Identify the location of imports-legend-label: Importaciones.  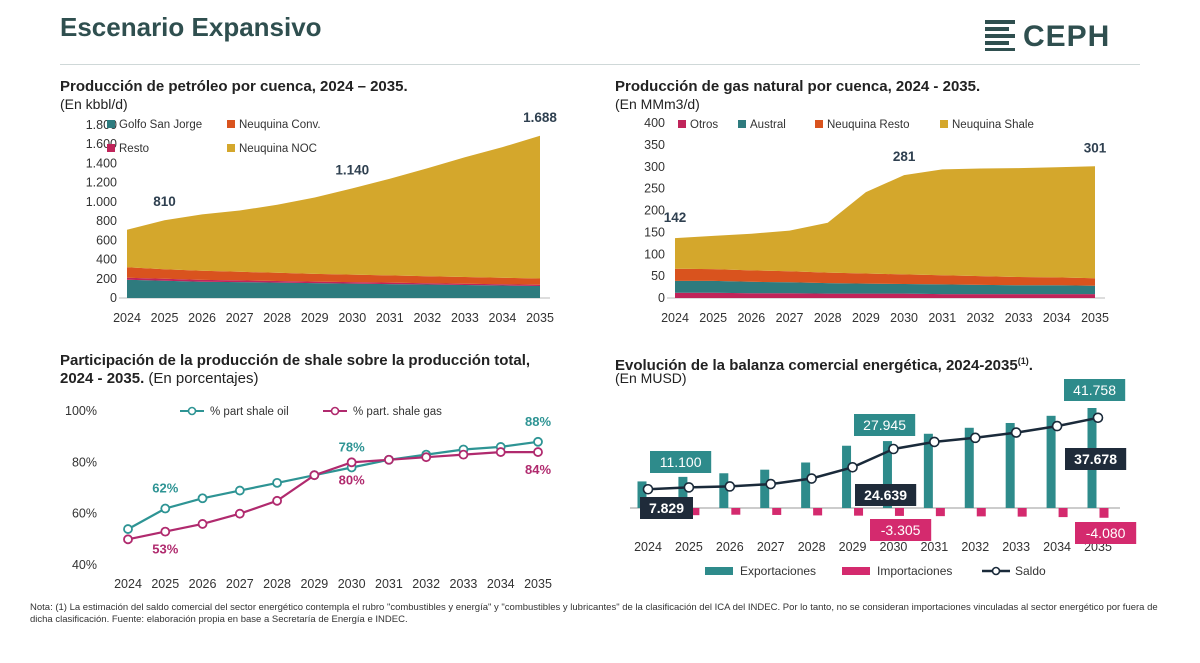
(914, 571).